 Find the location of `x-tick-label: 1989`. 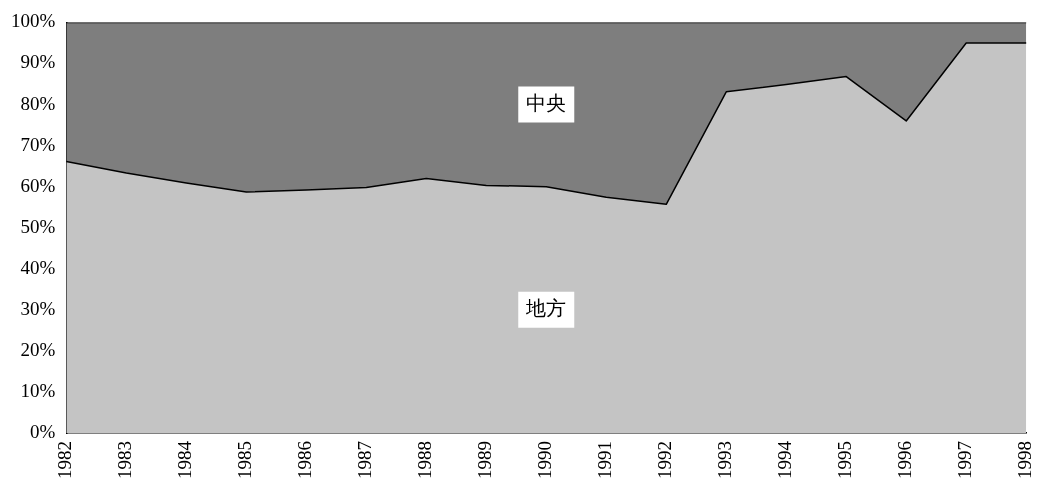

x-tick-label: 1989 is located at coordinates (485, 460).